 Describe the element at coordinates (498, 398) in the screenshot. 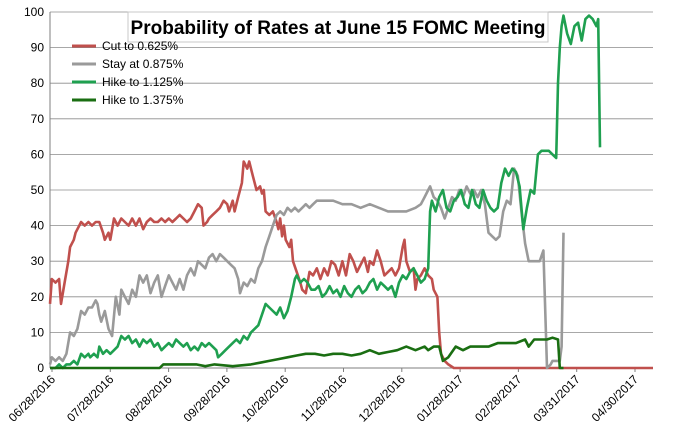

I see `x-tick-label: 02/28/2017` at that location.